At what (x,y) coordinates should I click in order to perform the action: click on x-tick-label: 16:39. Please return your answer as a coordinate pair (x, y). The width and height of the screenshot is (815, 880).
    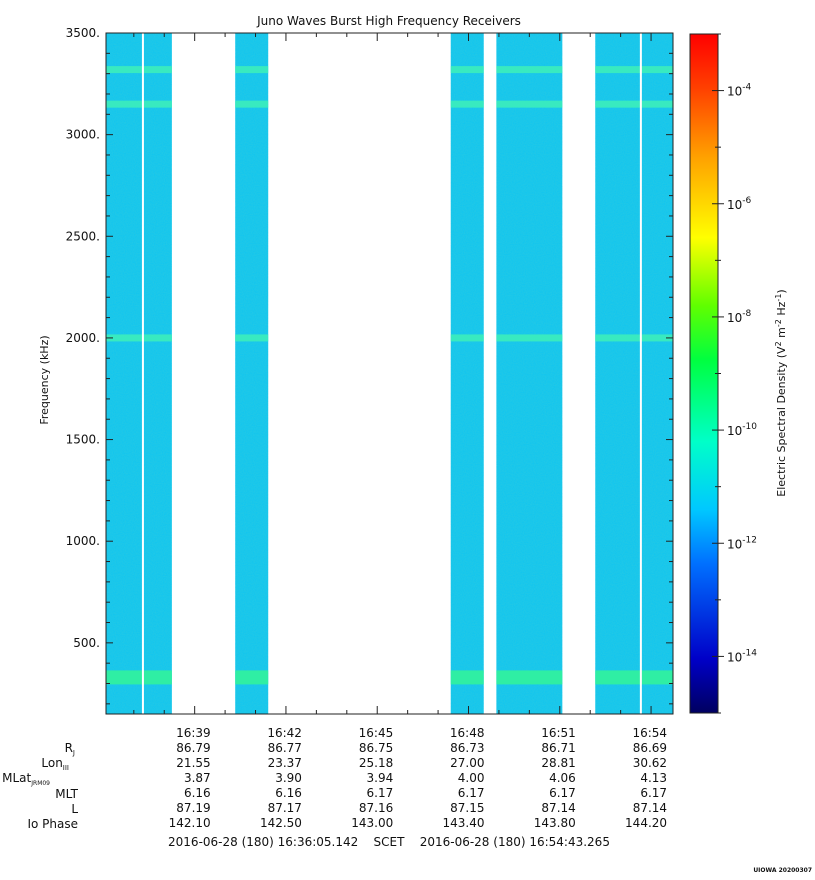
    Looking at the image, I should click on (193, 733).